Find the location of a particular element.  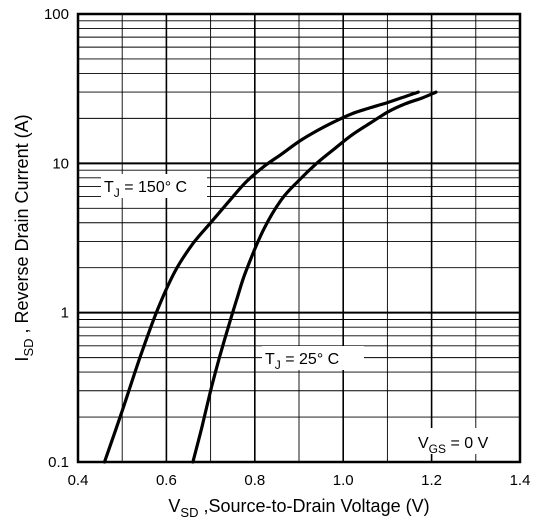

x-tick-label: 0.6 is located at coordinates (166, 480).